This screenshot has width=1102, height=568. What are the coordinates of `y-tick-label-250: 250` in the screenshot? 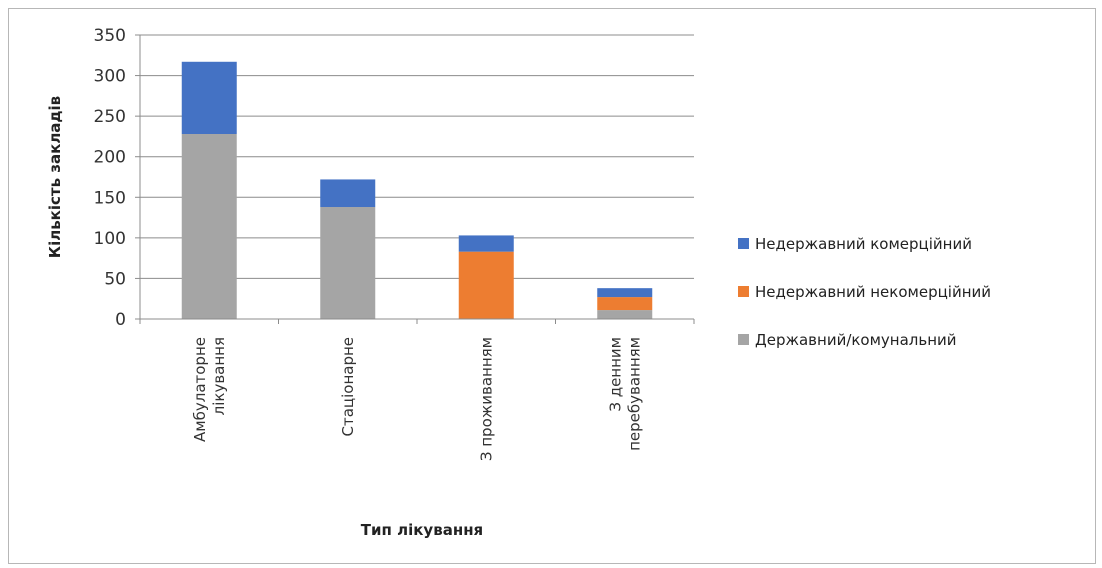 It's located at (110, 117).